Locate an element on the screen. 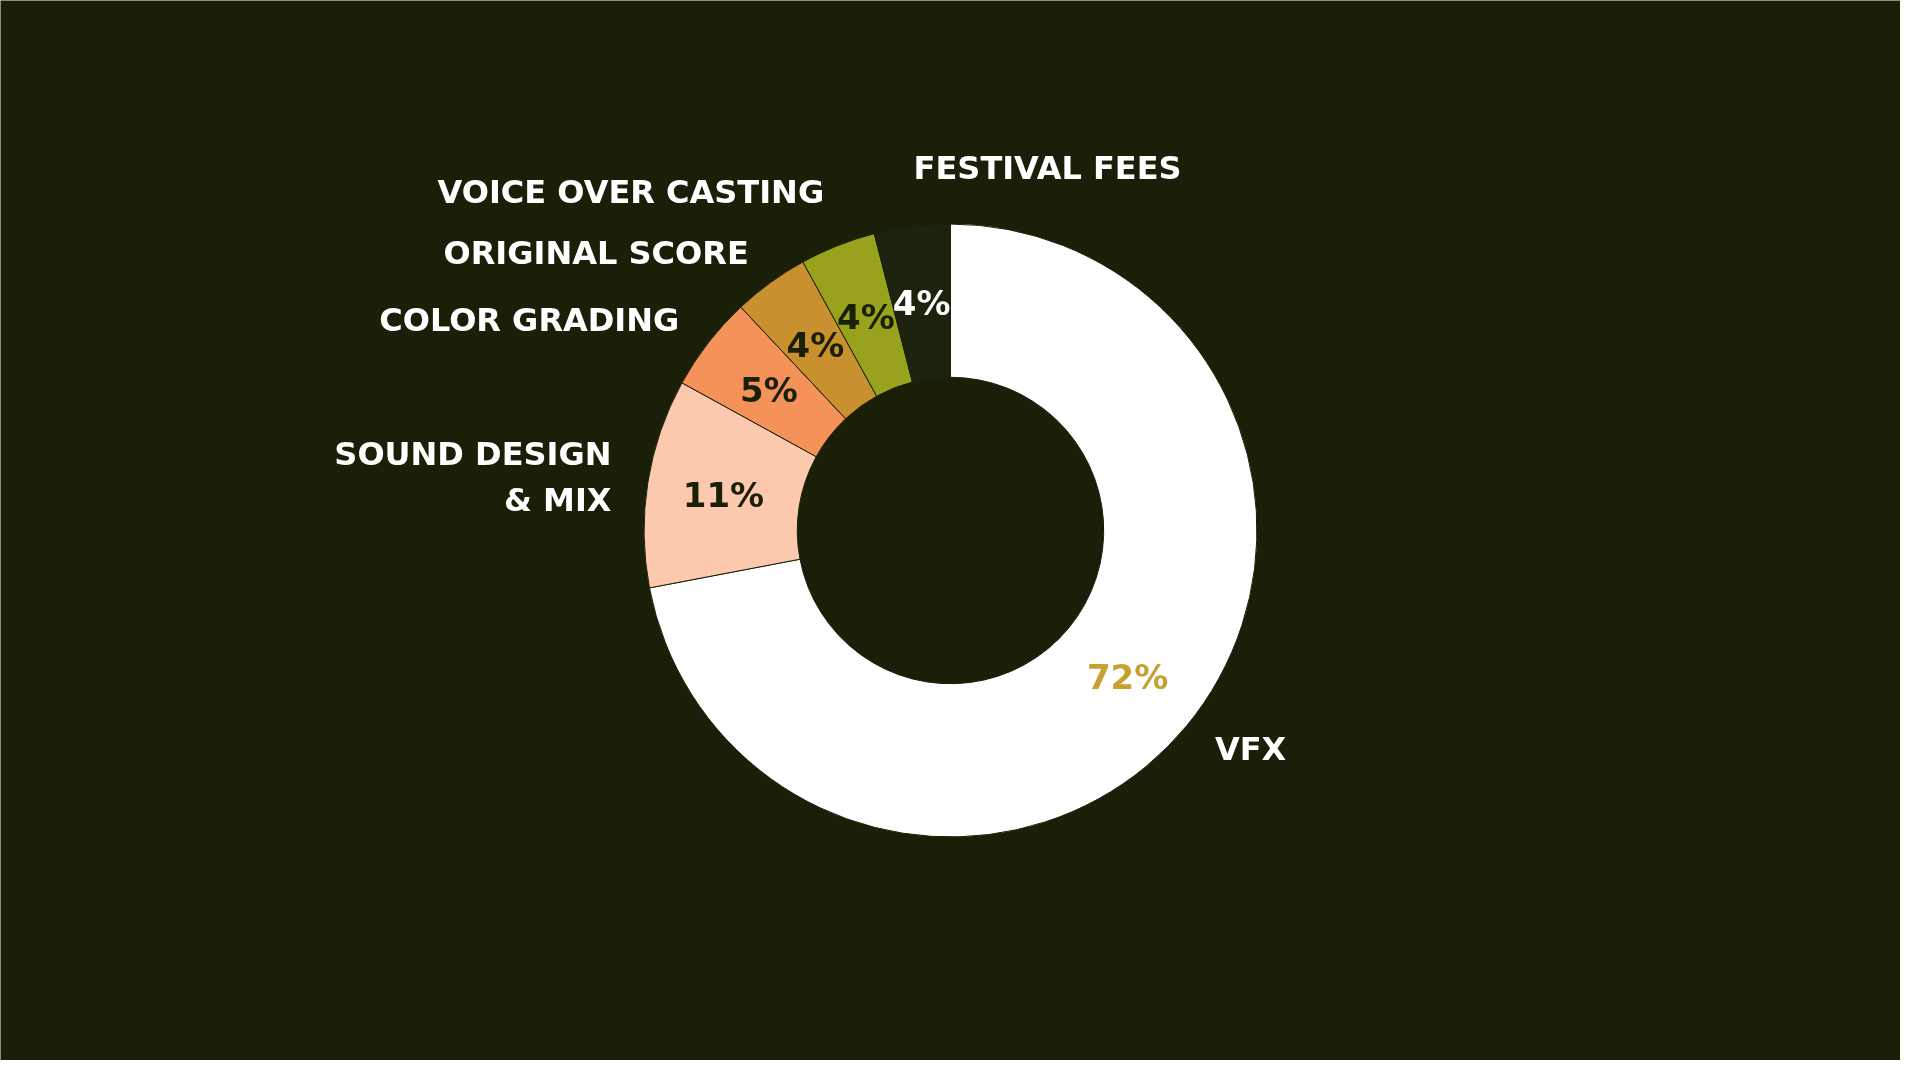 This screenshot has height=1080, width=1920. slice-label: FESTIVAL FEES is located at coordinates (1047, 168).